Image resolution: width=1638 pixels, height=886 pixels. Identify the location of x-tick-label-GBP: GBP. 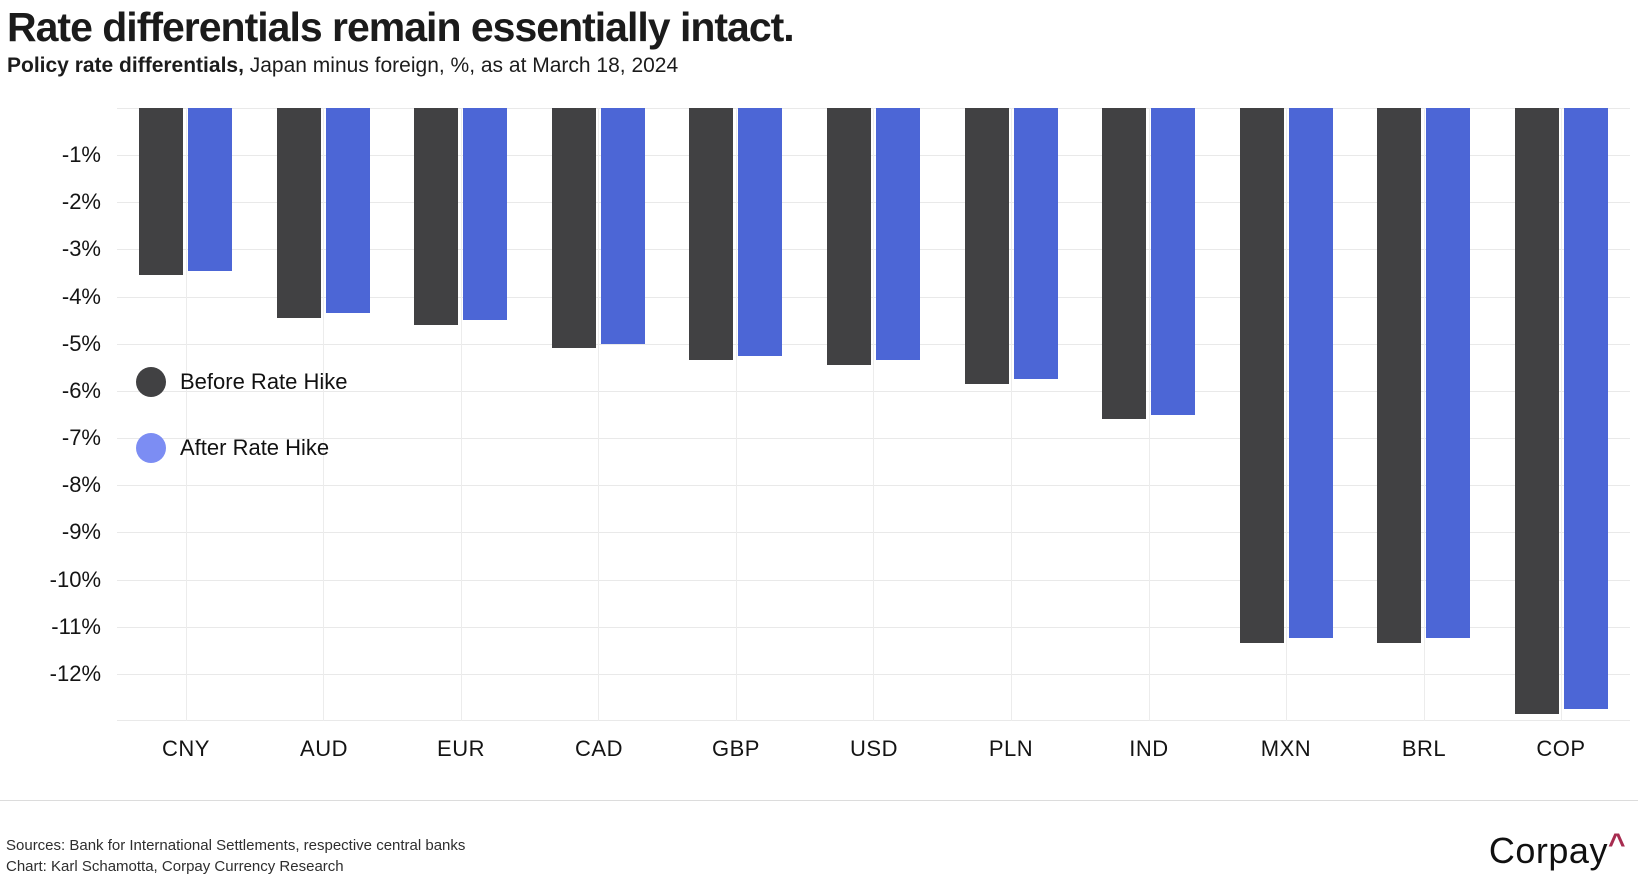
(736, 748).